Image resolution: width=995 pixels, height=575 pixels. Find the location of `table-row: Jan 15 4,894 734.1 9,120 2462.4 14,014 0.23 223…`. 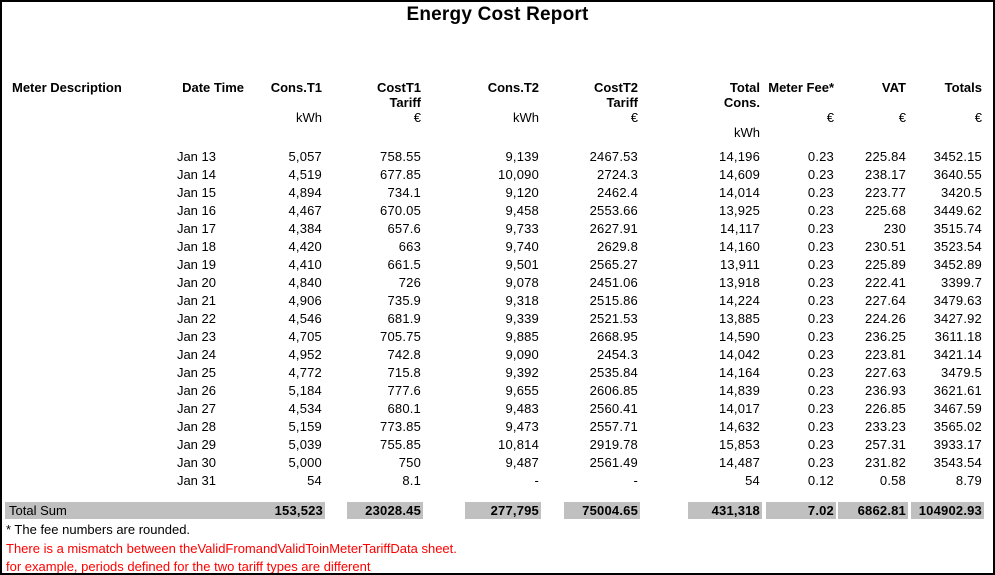

table-row: Jan 15 4,894 734.1 9,120 2462.4 14,014 0.23 223… is located at coordinates (493, 193).